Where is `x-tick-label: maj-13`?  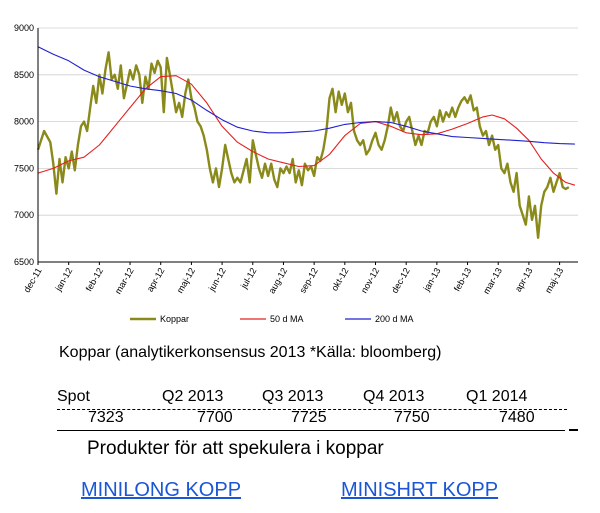 x-tick-label: maj-13 is located at coordinates (554, 280).